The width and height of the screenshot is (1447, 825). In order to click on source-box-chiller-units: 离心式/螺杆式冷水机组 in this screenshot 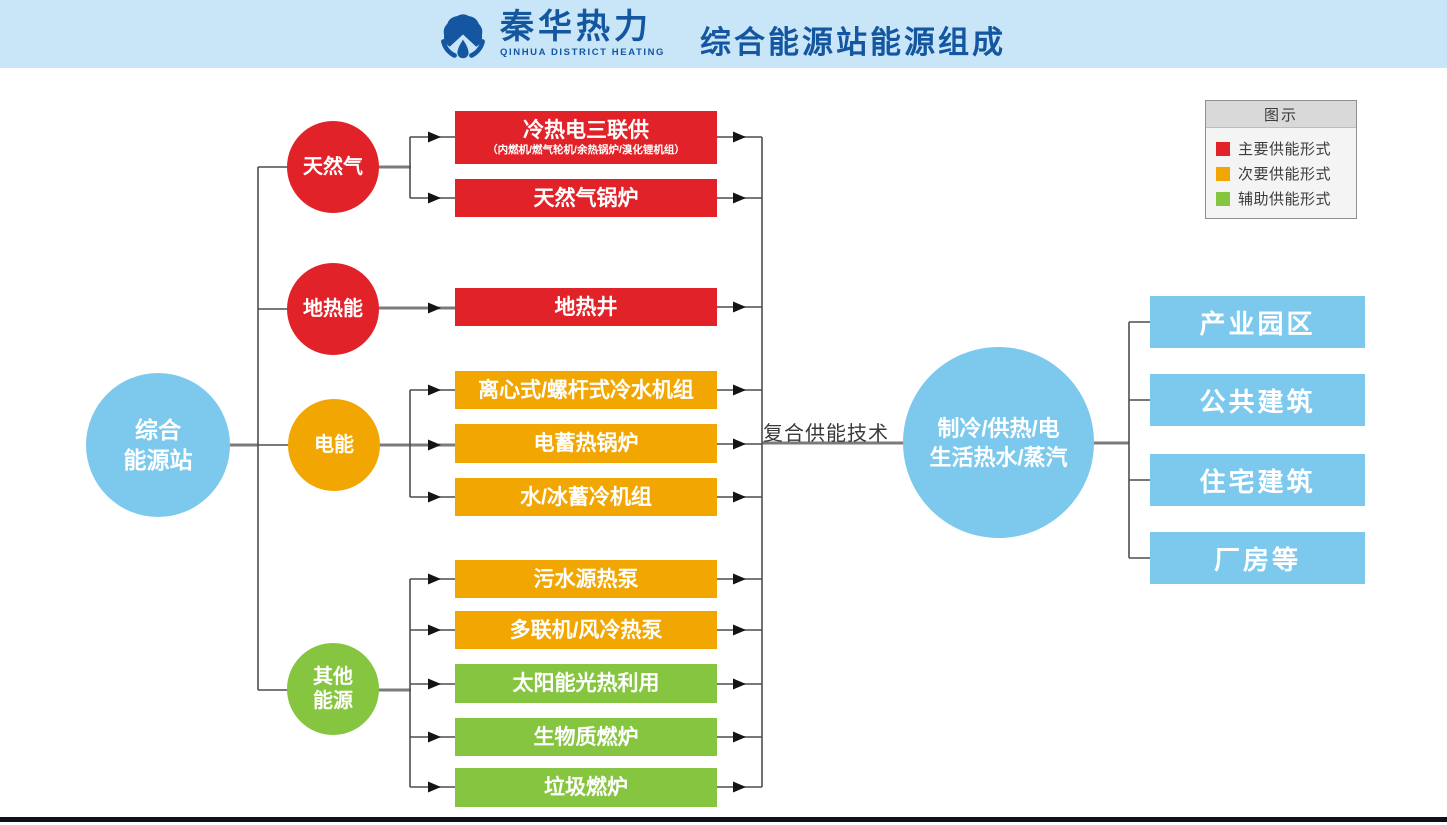, I will do `click(586, 390)`.